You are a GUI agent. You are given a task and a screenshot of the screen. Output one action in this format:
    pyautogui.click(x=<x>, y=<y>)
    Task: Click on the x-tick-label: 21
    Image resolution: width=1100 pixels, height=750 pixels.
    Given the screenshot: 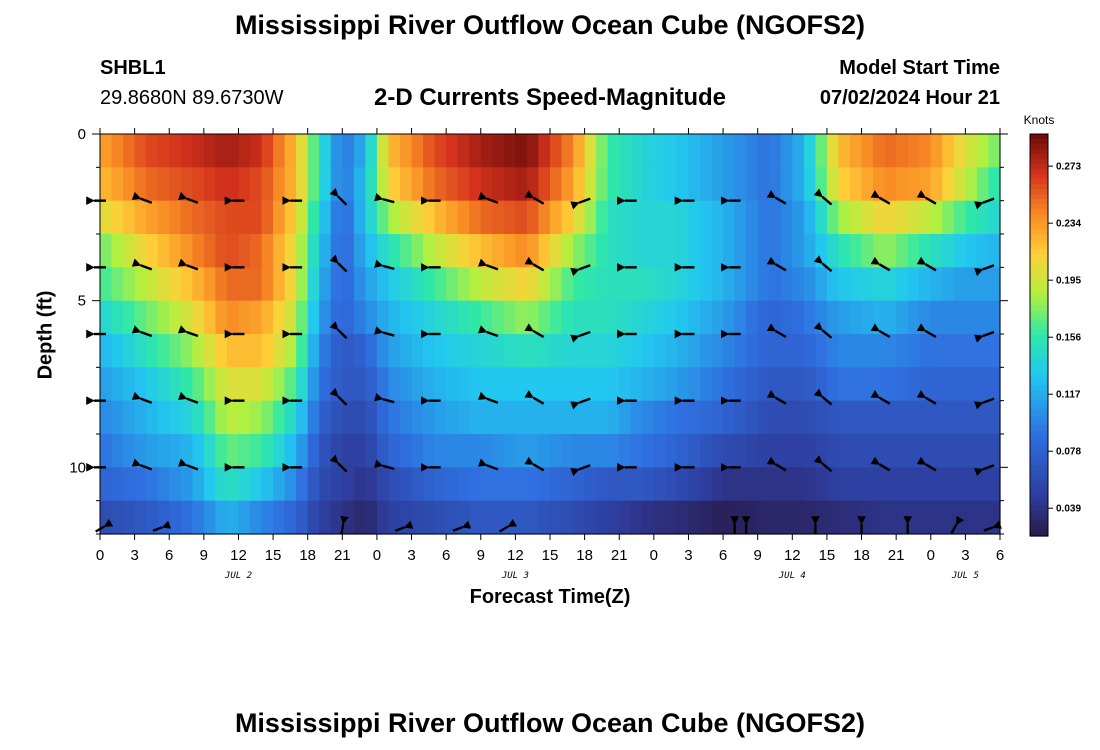 What is the action you would take?
    pyautogui.click(x=342, y=555)
    